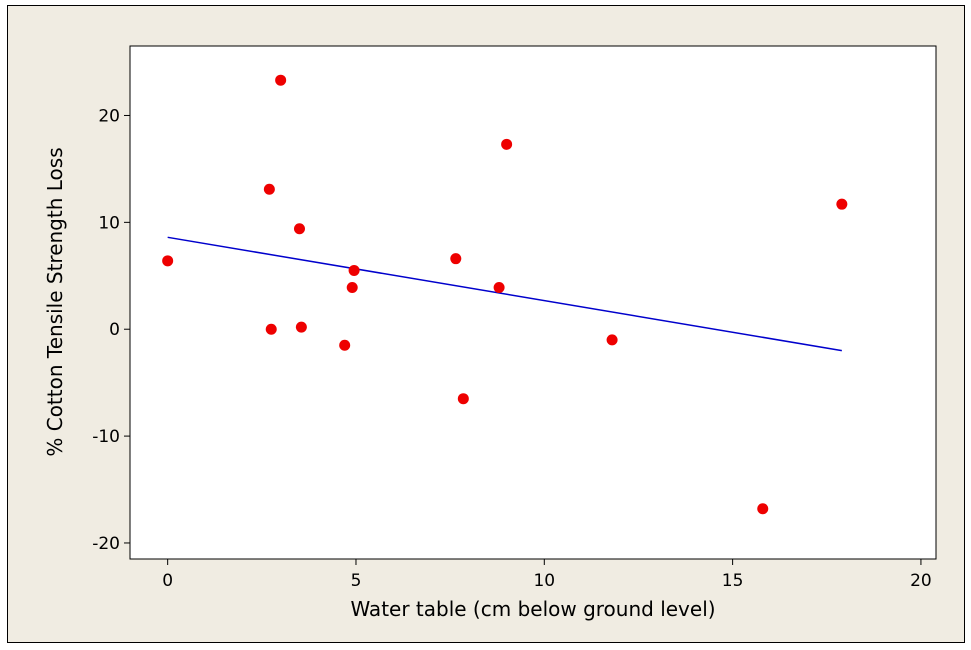 The width and height of the screenshot is (971, 650). What do you see at coordinates (532, 609) in the screenshot?
I see `x-axis-title: Water table (cm below ground level)` at bounding box center [532, 609].